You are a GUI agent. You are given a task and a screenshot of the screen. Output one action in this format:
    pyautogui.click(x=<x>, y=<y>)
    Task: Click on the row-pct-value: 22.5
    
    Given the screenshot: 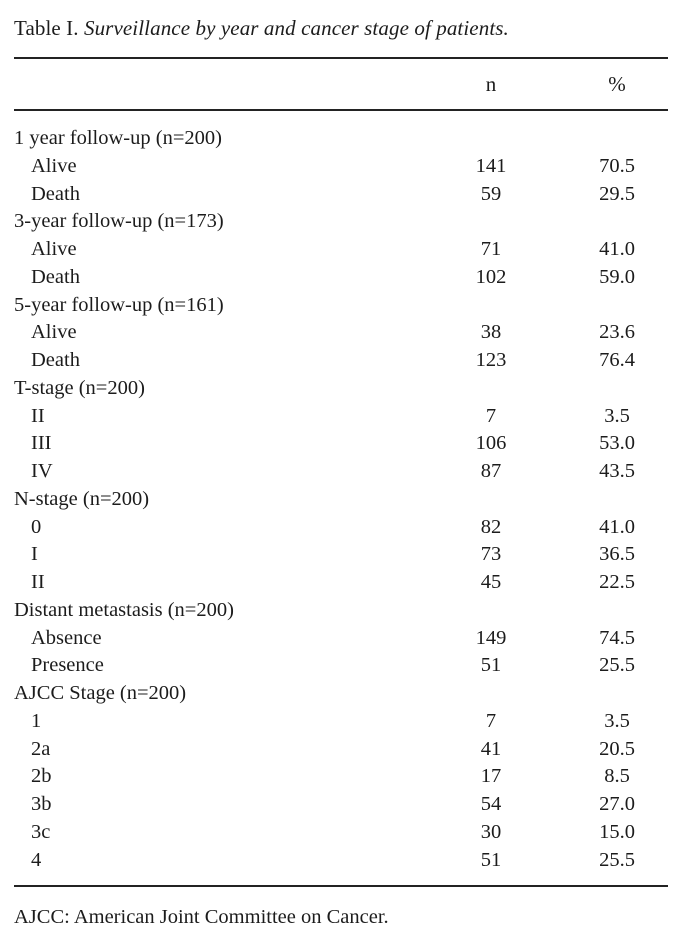 What is the action you would take?
    pyautogui.click(x=617, y=582)
    